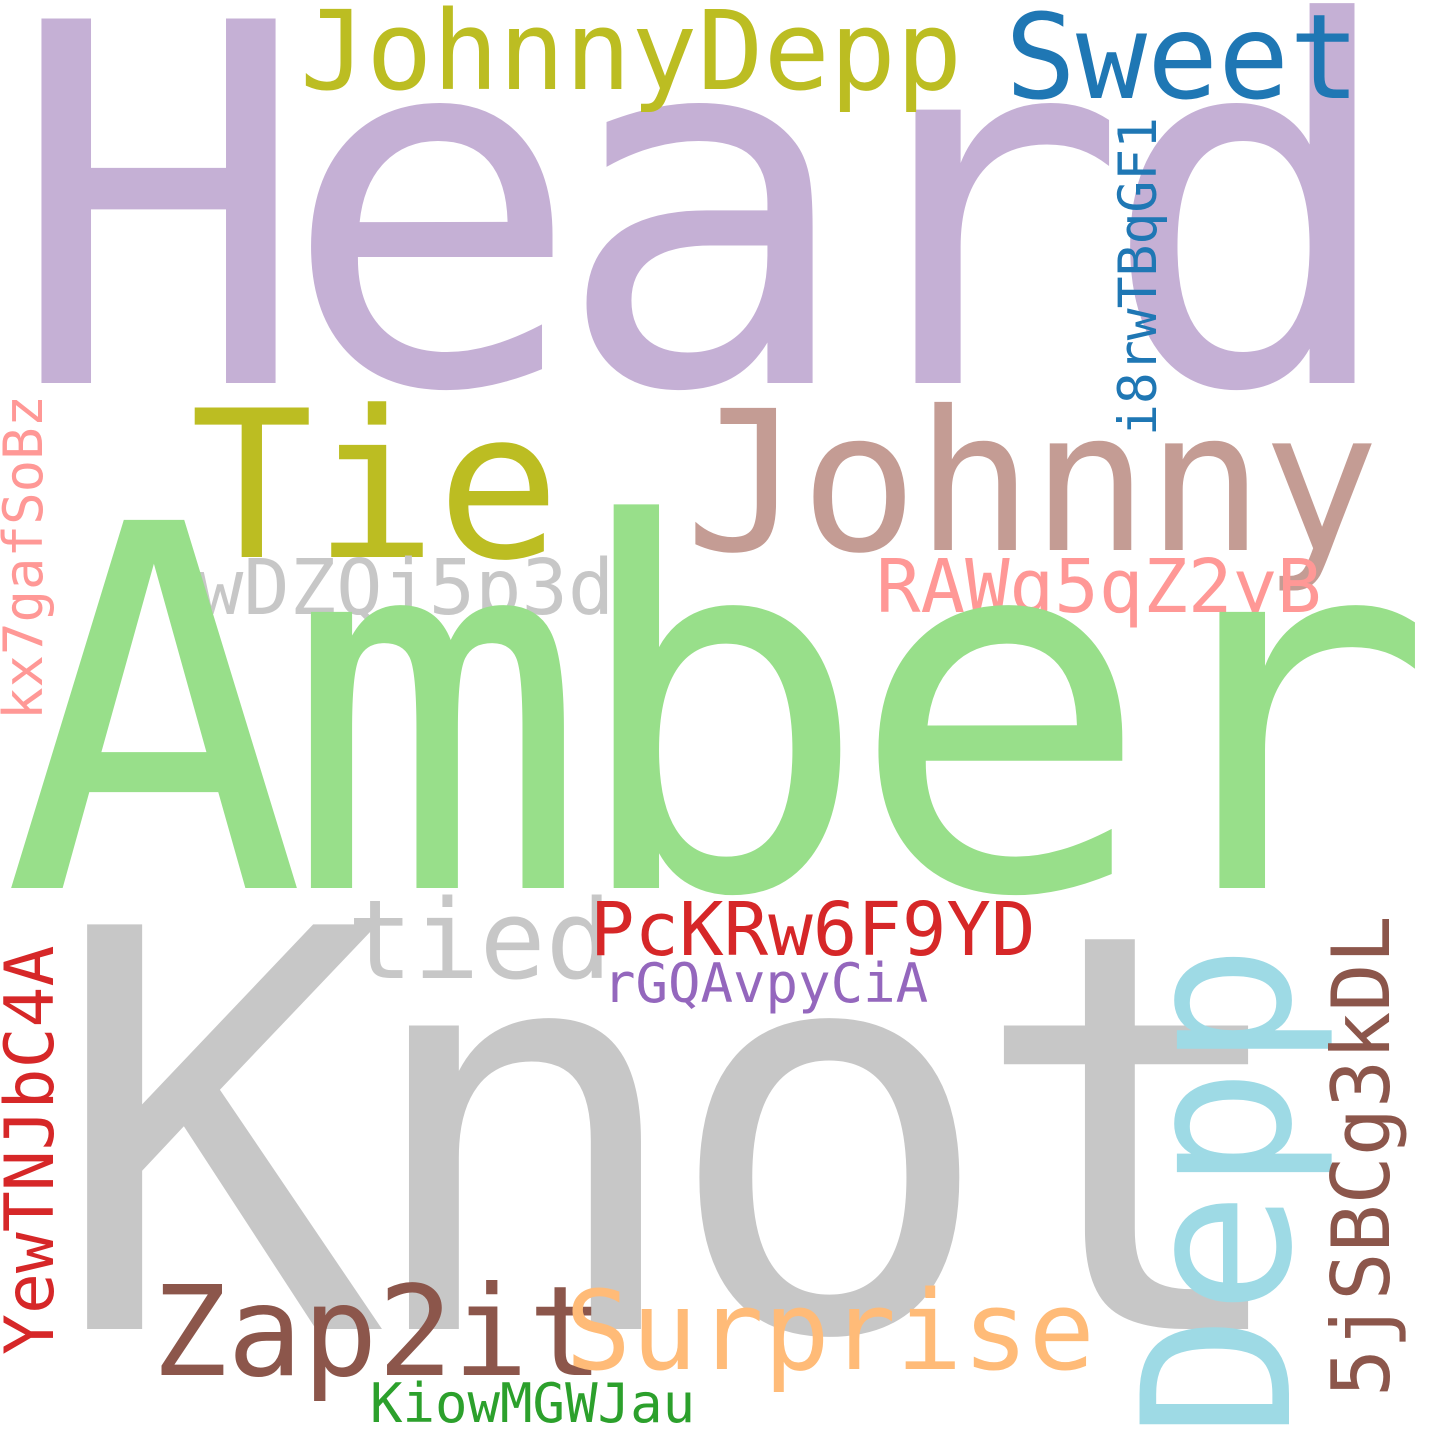 The height and width of the screenshot is (1440, 1440). I want to click on word-tied: tied, so click(479, 940).